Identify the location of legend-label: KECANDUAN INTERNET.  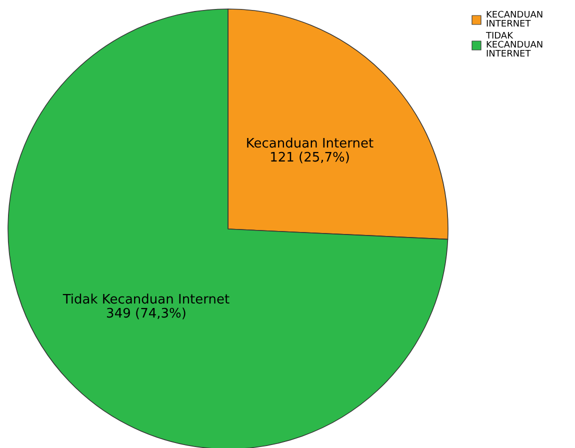
(516, 20).